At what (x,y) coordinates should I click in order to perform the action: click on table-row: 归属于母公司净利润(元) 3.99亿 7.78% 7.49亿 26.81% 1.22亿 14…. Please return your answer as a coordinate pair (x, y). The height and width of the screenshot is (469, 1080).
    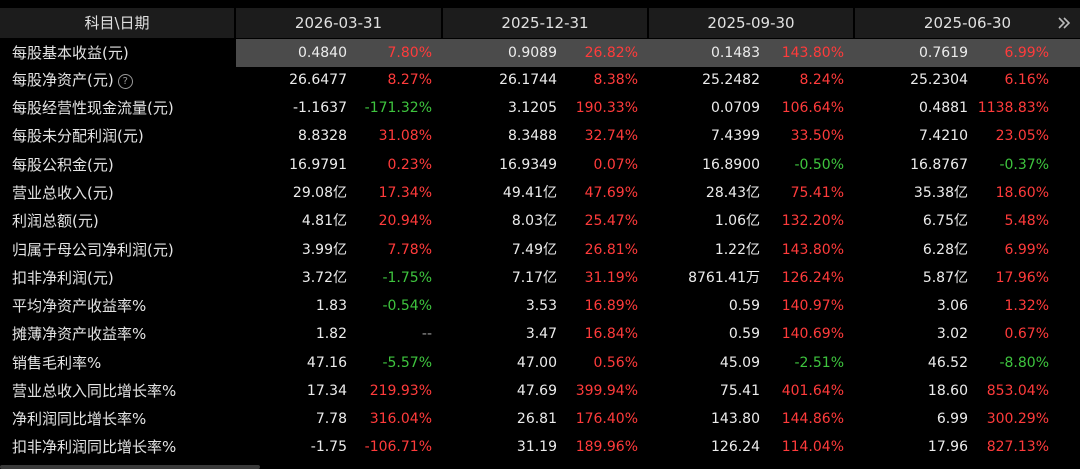
    Looking at the image, I should click on (540, 250).